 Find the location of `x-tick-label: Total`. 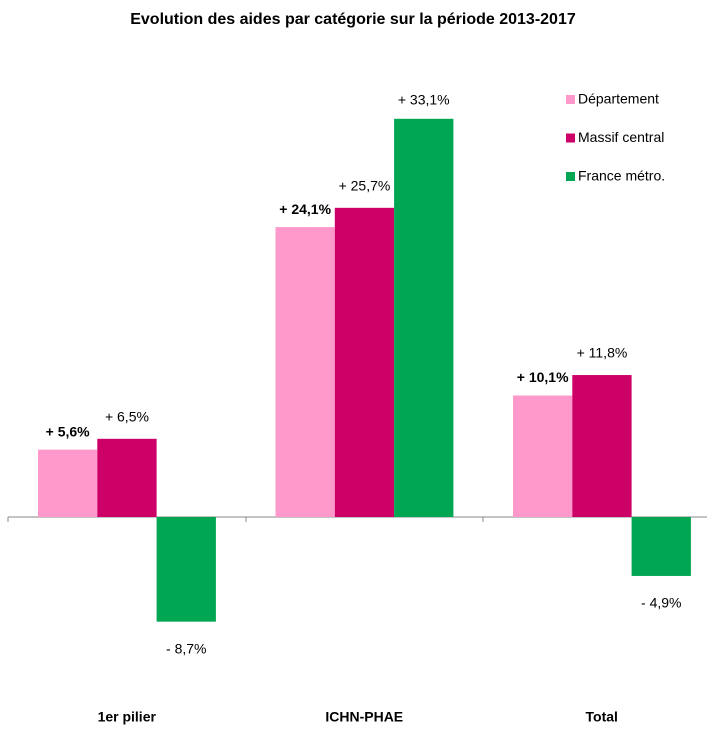

x-tick-label: Total is located at coordinates (602, 717).